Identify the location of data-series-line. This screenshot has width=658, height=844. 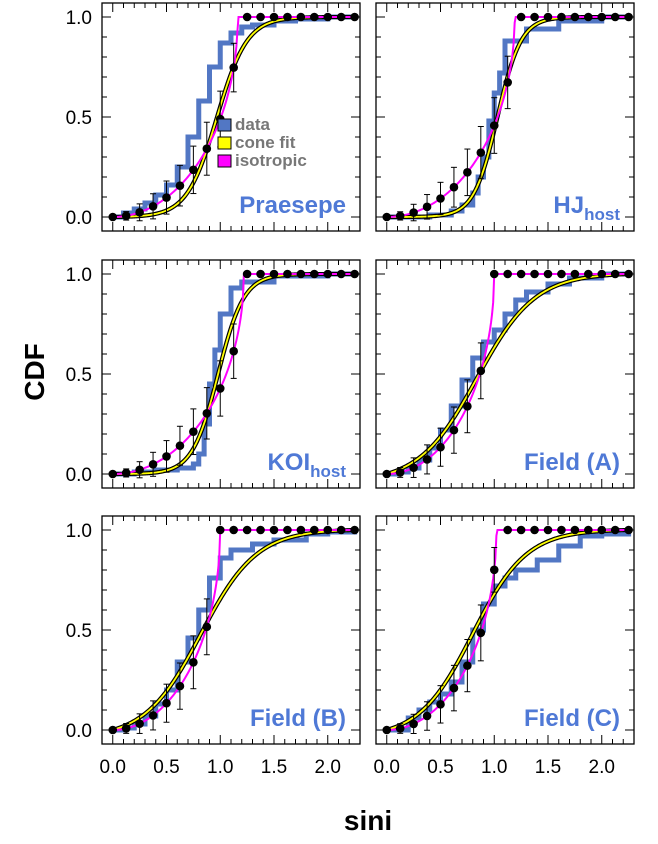
(509, 631).